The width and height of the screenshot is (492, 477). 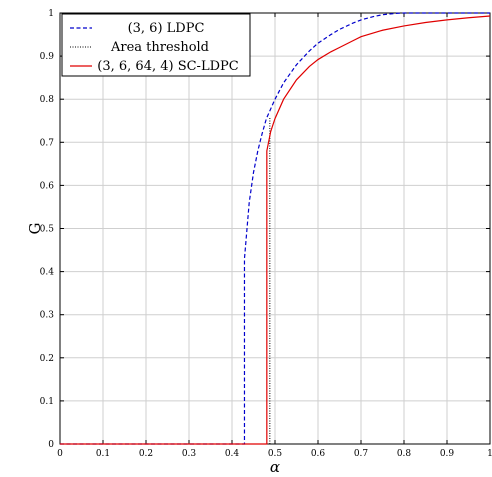 What do you see at coordinates (146, 454) in the screenshot?
I see `x-tick-label: 0.2` at bounding box center [146, 454].